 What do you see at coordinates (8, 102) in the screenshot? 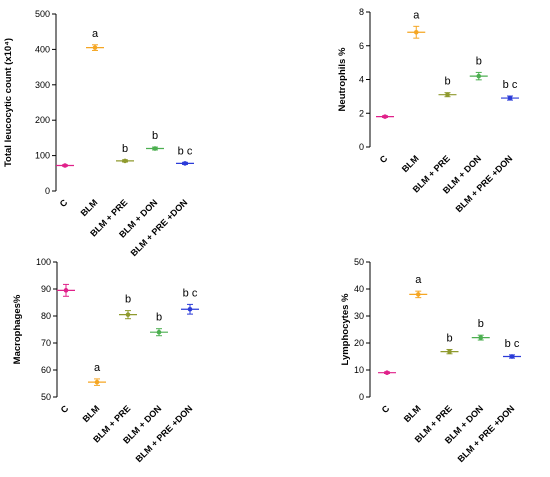
I see `y-axis-title: Total leucocytic count (x10⁴)` at bounding box center [8, 102].